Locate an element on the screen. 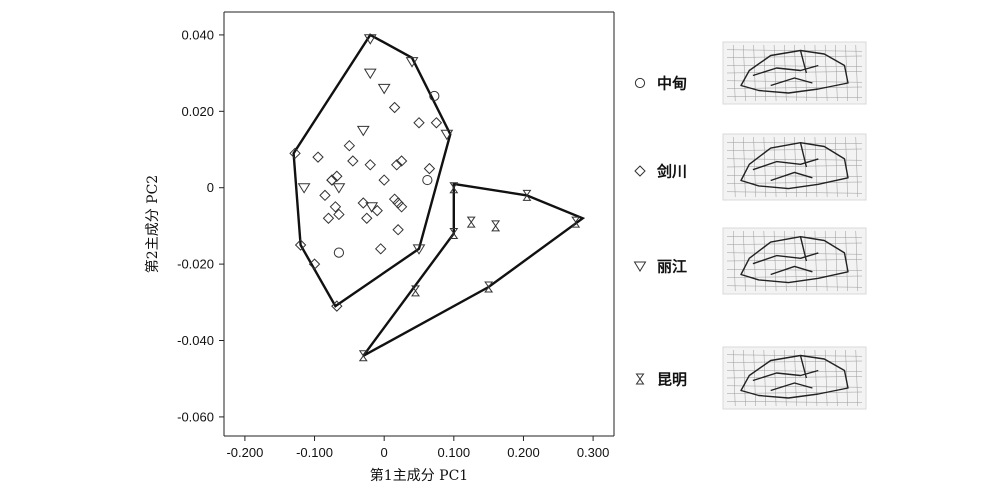 The width and height of the screenshot is (1005, 503). legend-label: 昆明 is located at coordinates (672, 380).